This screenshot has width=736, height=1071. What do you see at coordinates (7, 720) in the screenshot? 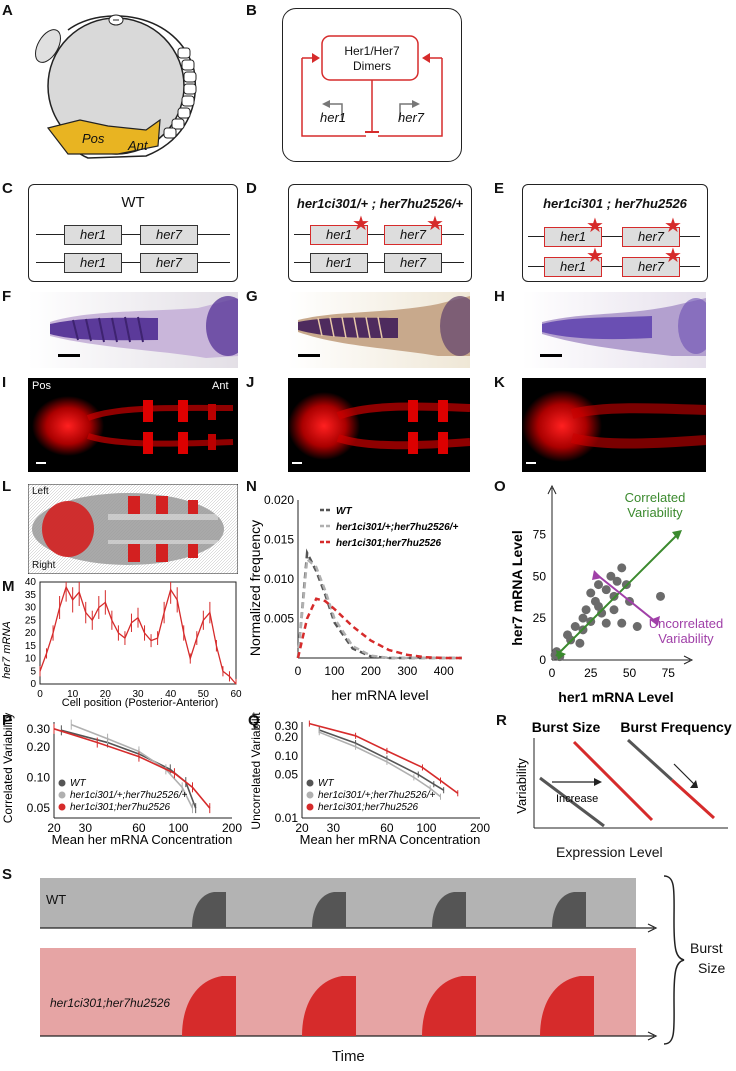
I see `panel-label-p: P` at bounding box center [7, 720].